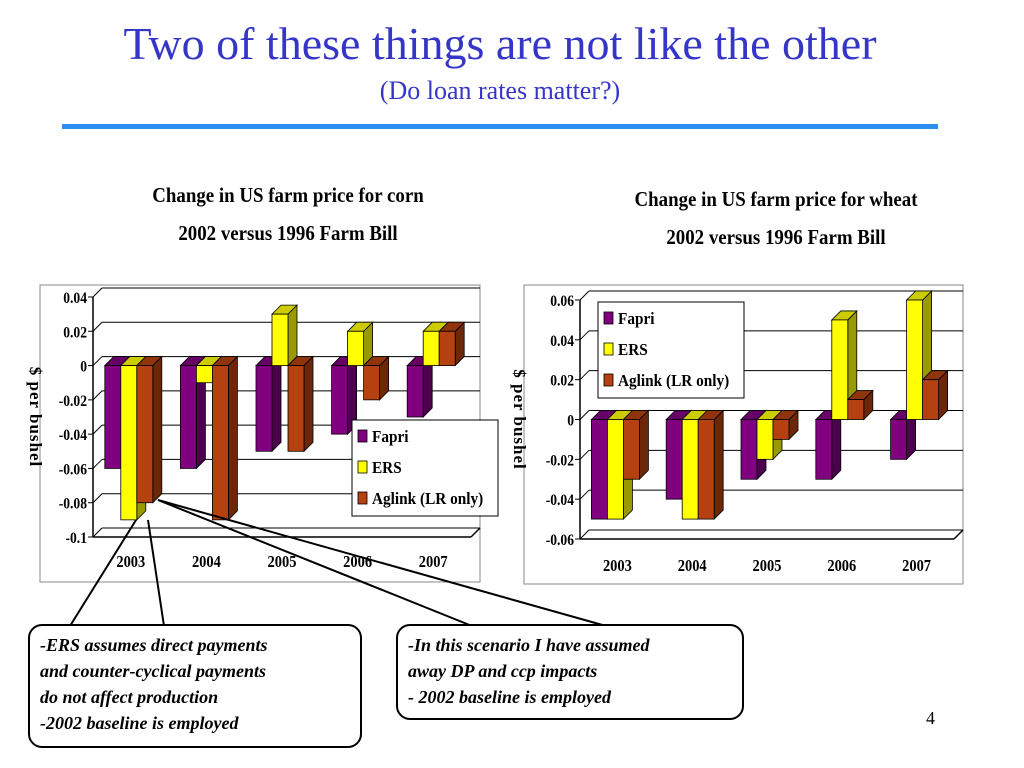 The height and width of the screenshot is (768, 1024). What do you see at coordinates (73, 469) in the screenshot?
I see `y-tick-label: -0.06` at bounding box center [73, 469].